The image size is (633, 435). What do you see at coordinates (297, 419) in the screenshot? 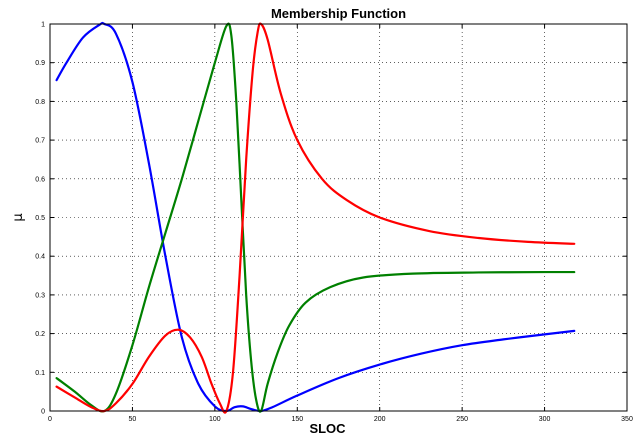
I see `x-tick-label: 150` at bounding box center [297, 419].